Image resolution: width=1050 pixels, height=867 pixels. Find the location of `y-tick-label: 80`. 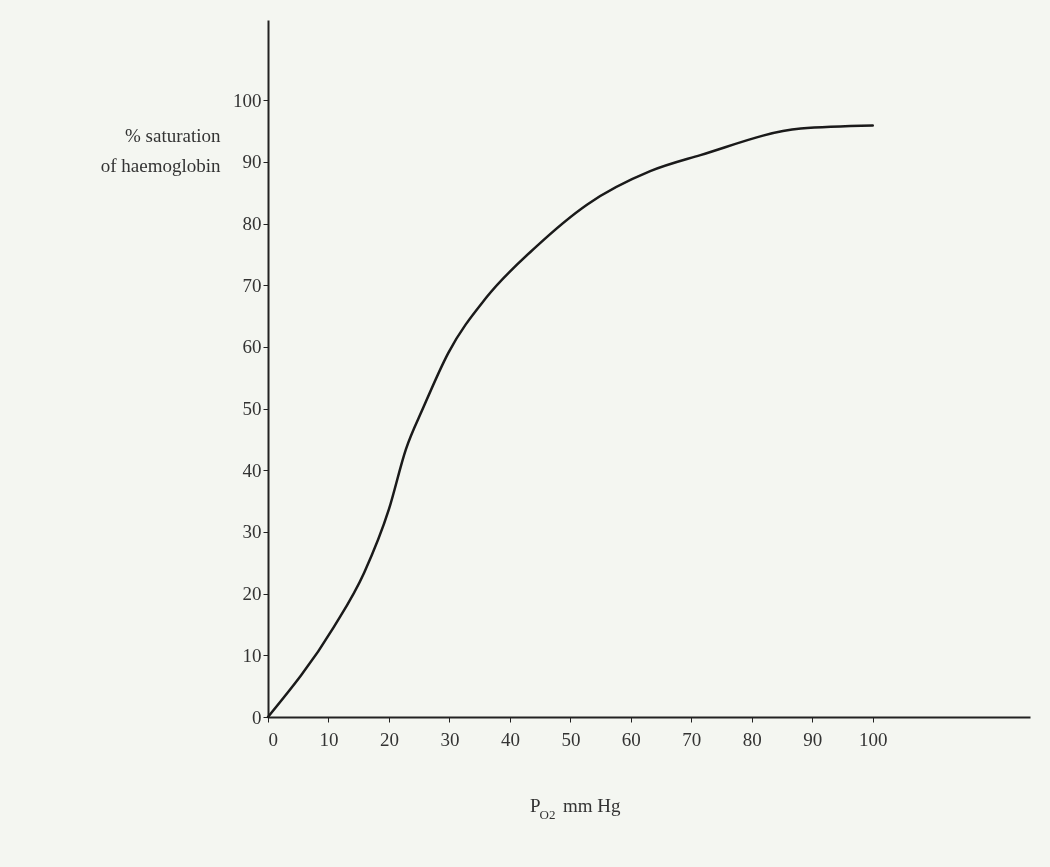

y-tick-label: 80 is located at coordinates (252, 224).